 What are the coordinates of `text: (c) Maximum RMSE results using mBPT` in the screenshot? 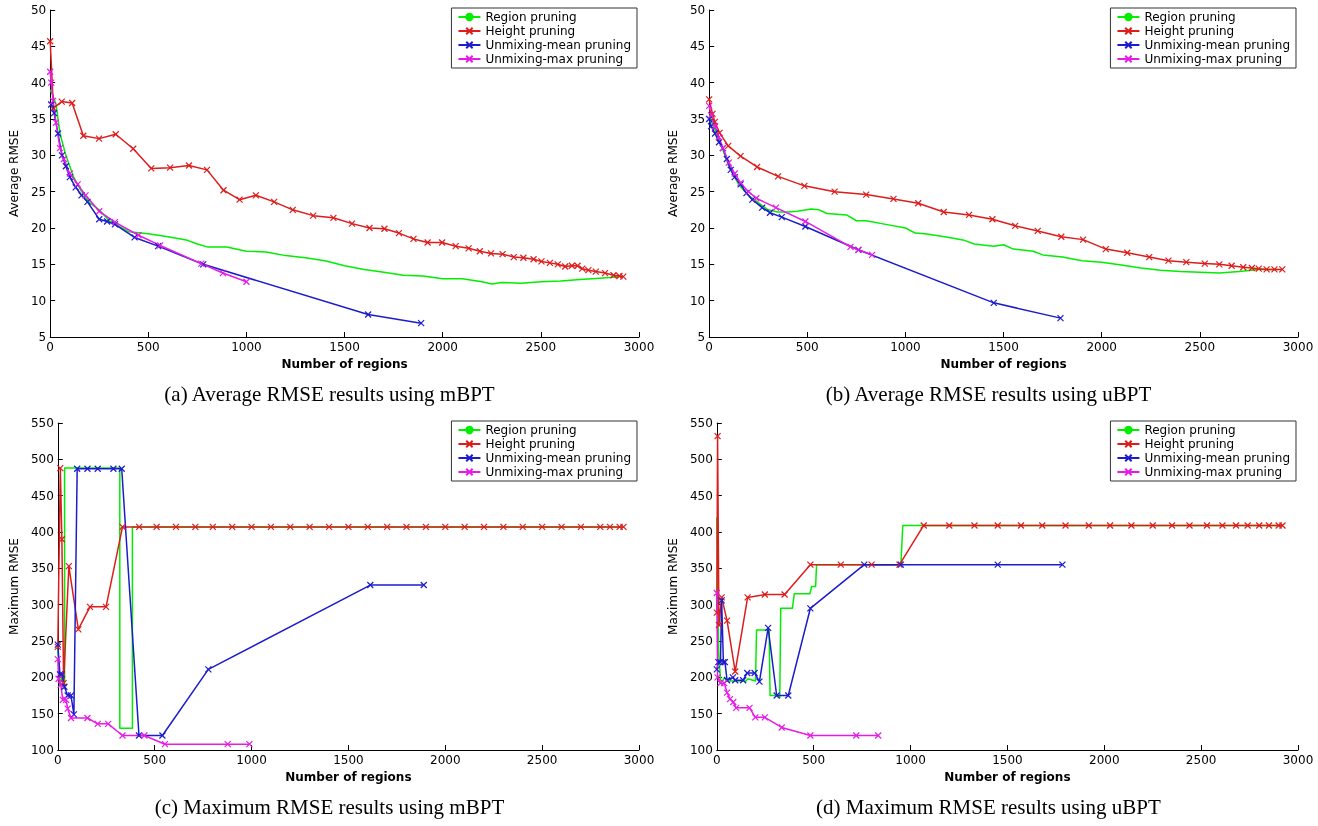 It's located at (329, 806).